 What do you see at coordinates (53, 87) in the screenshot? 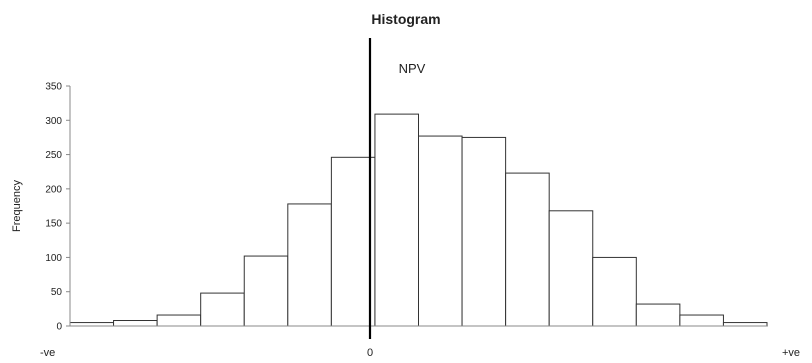
I see `y-tick-label: 350` at bounding box center [53, 87].